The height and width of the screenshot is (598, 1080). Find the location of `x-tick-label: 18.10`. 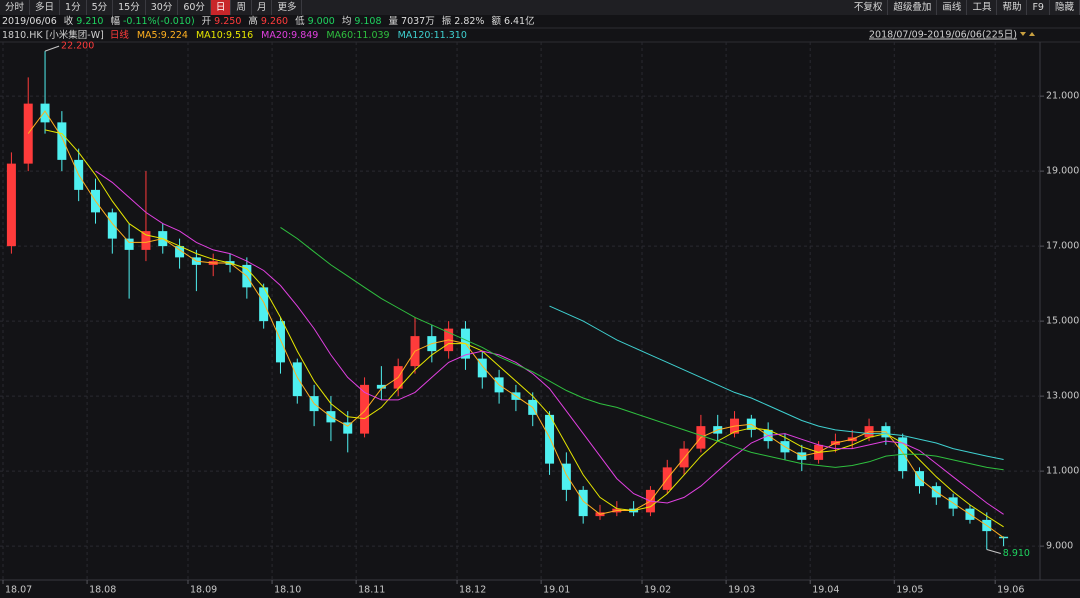

x-tick-label: 18.10 is located at coordinates (287, 590).